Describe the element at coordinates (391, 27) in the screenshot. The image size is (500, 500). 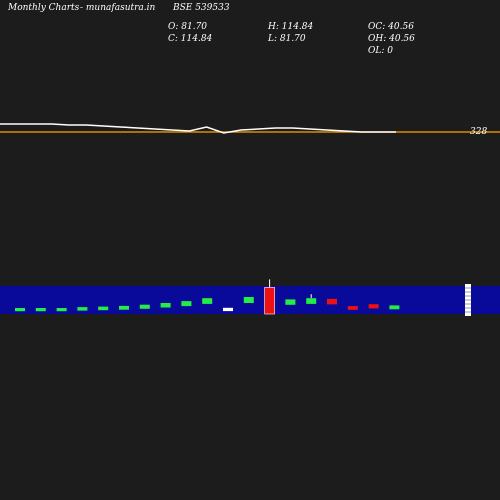
I see `oc-value: OC: 40.56` at that location.